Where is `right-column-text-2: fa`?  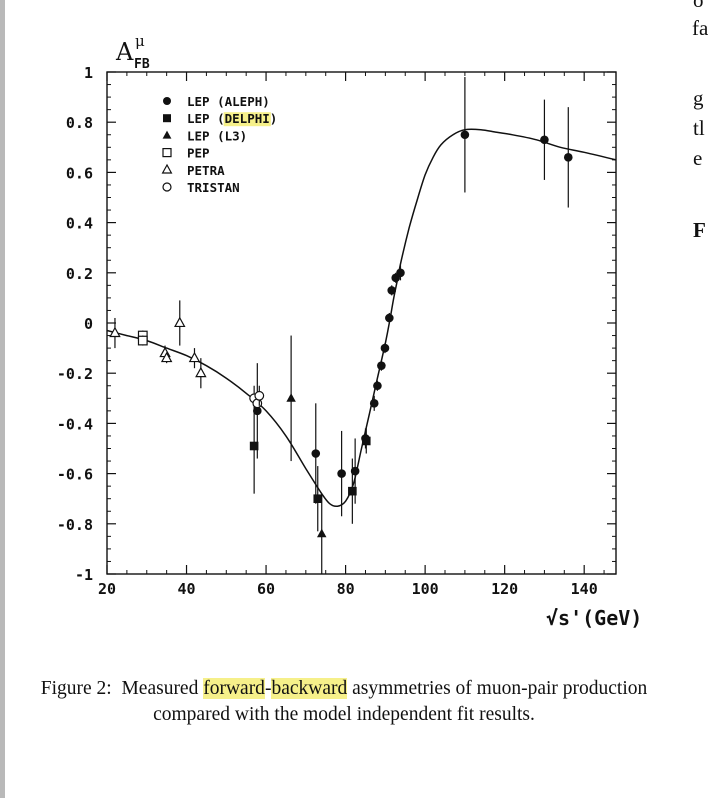
right-column-text-2: fa is located at coordinates (700, 28).